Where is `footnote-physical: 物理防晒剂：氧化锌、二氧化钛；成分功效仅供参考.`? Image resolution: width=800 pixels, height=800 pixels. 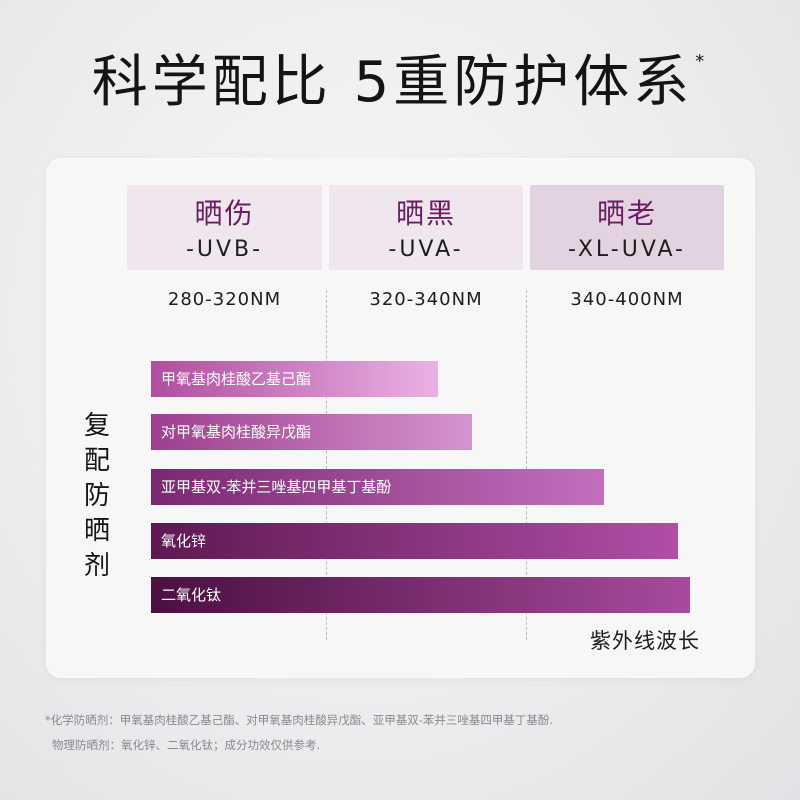
footnote-physical: 物理防晒剂：氧化锌、二氧化钛；成分功效仅供参考. is located at coordinates (186, 745).